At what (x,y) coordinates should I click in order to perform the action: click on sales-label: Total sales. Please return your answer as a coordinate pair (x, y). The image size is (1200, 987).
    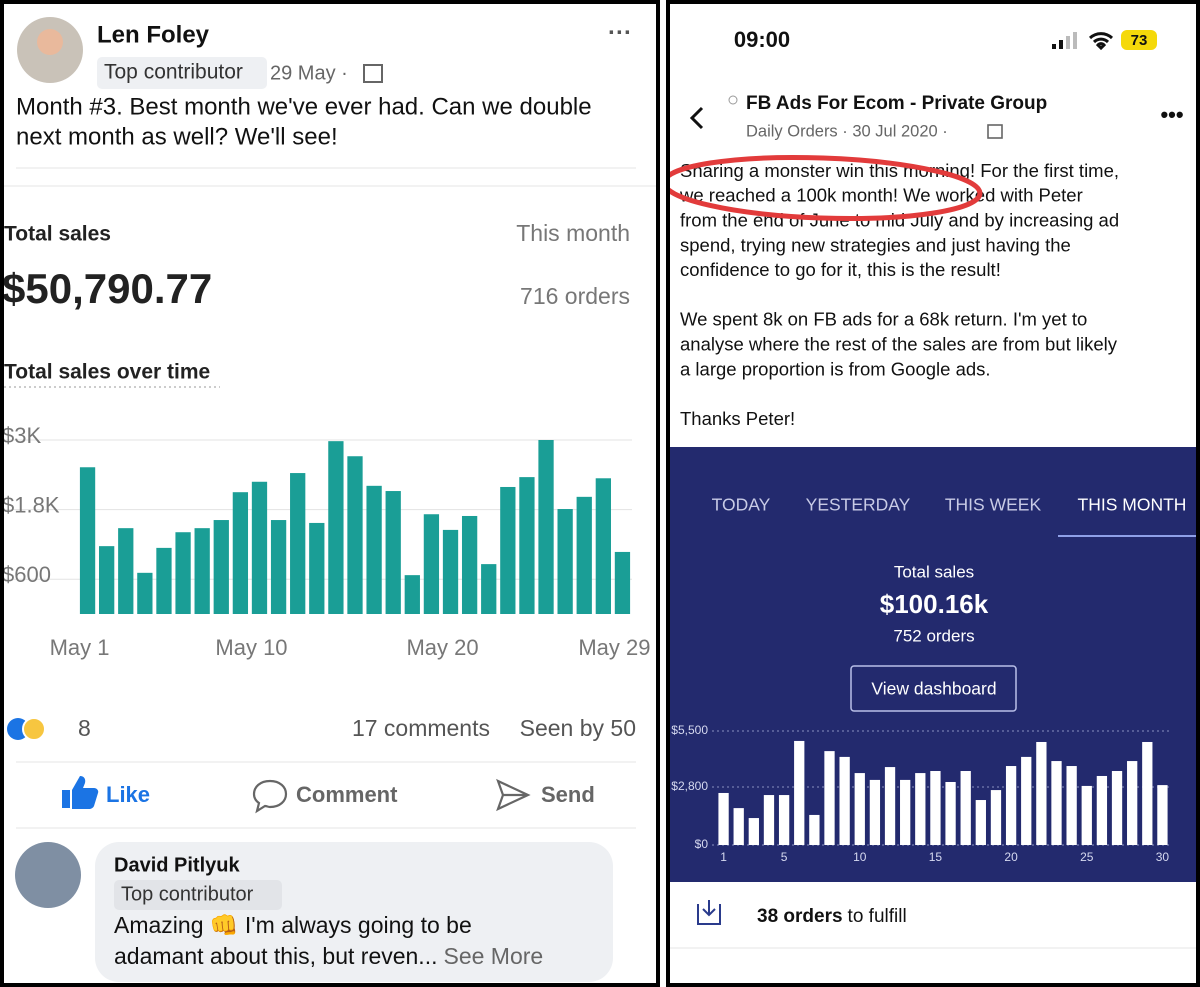
    Looking at the image, I should click on (934, 571).